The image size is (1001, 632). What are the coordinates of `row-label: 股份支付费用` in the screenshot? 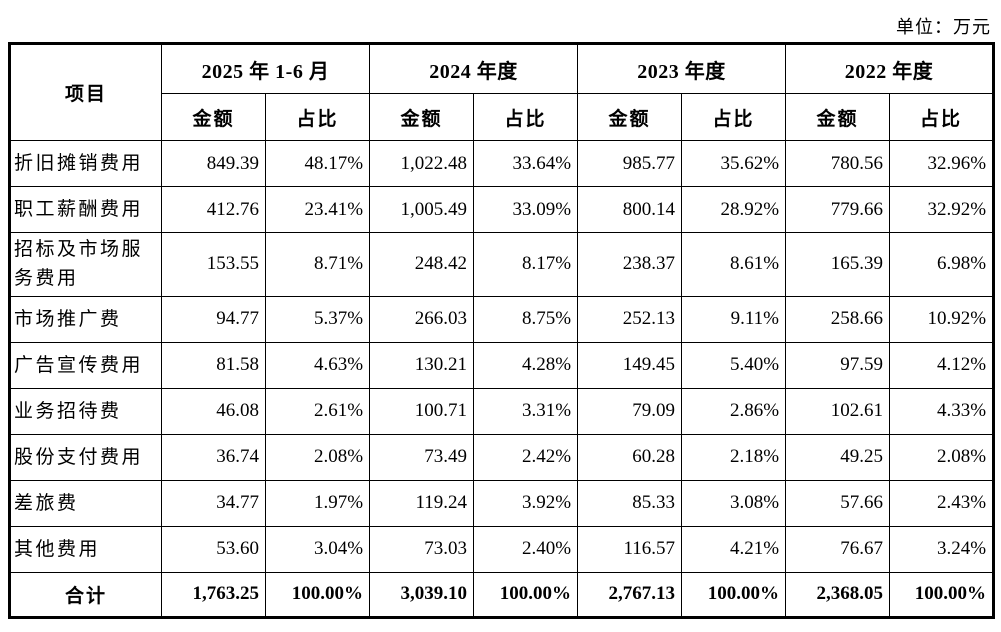 It's located at (85, 457).